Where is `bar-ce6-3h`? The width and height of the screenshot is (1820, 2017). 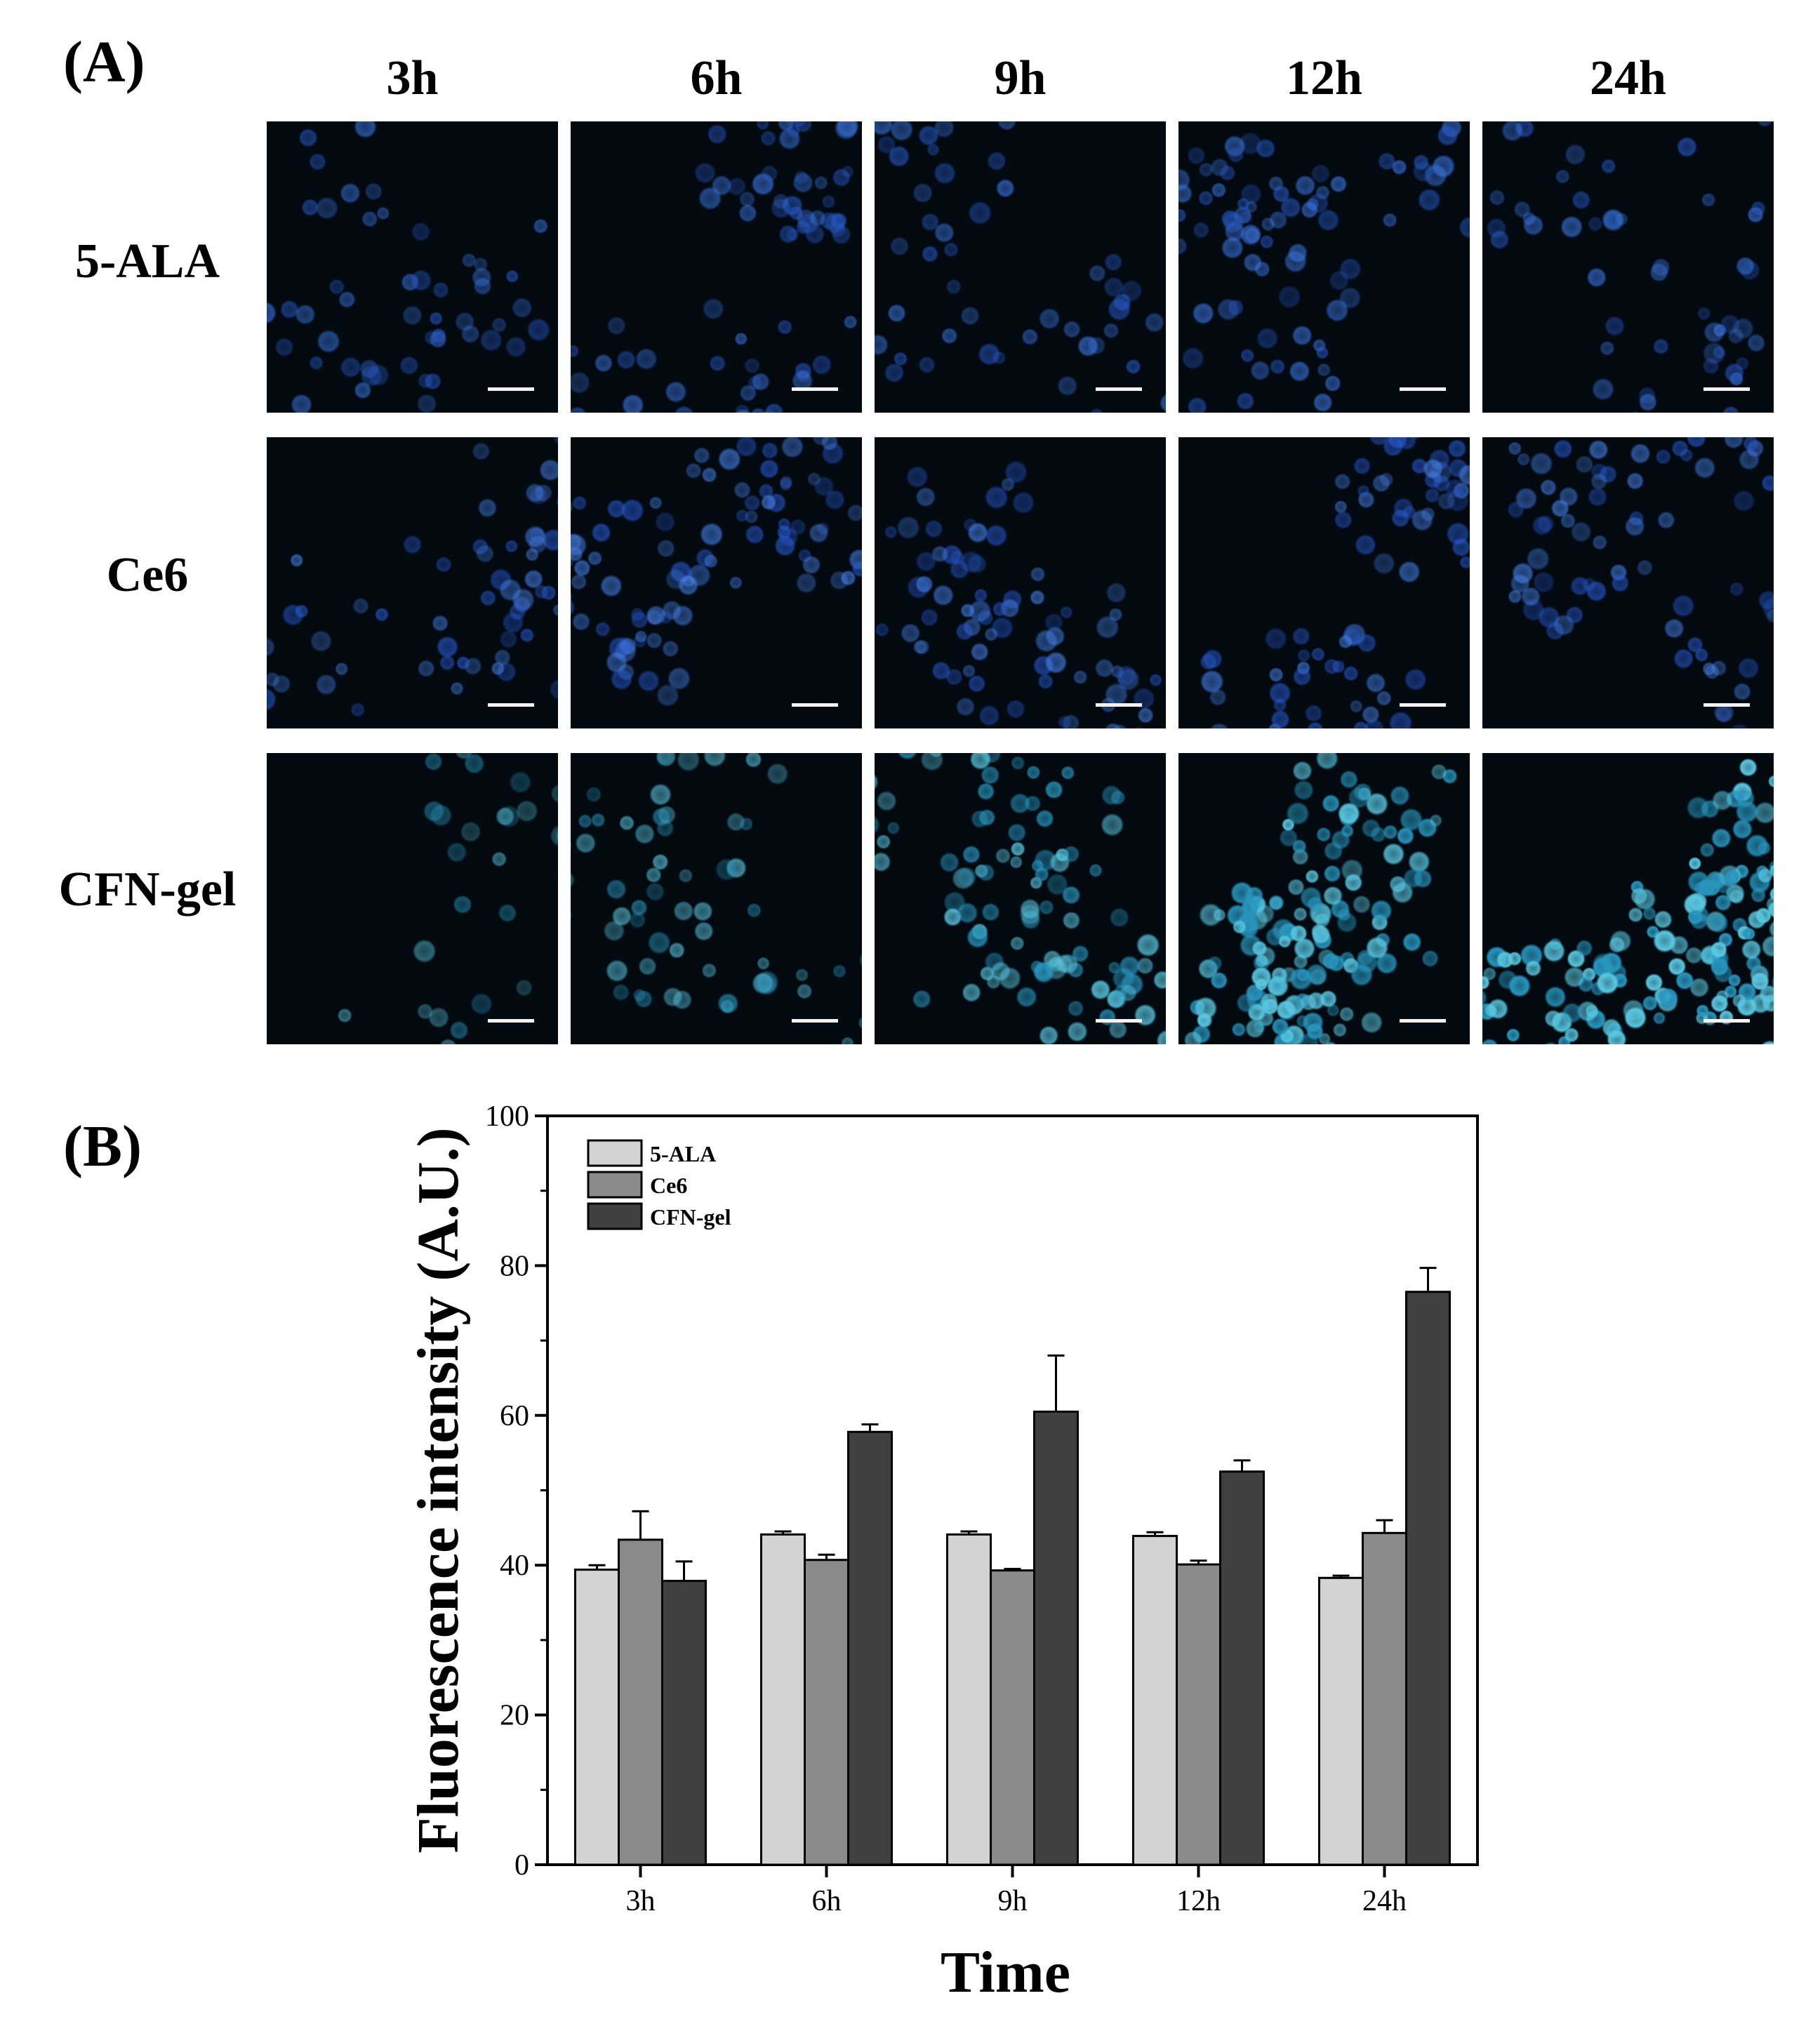
bar-ce6-3h is located at coordinates (640, 1702).